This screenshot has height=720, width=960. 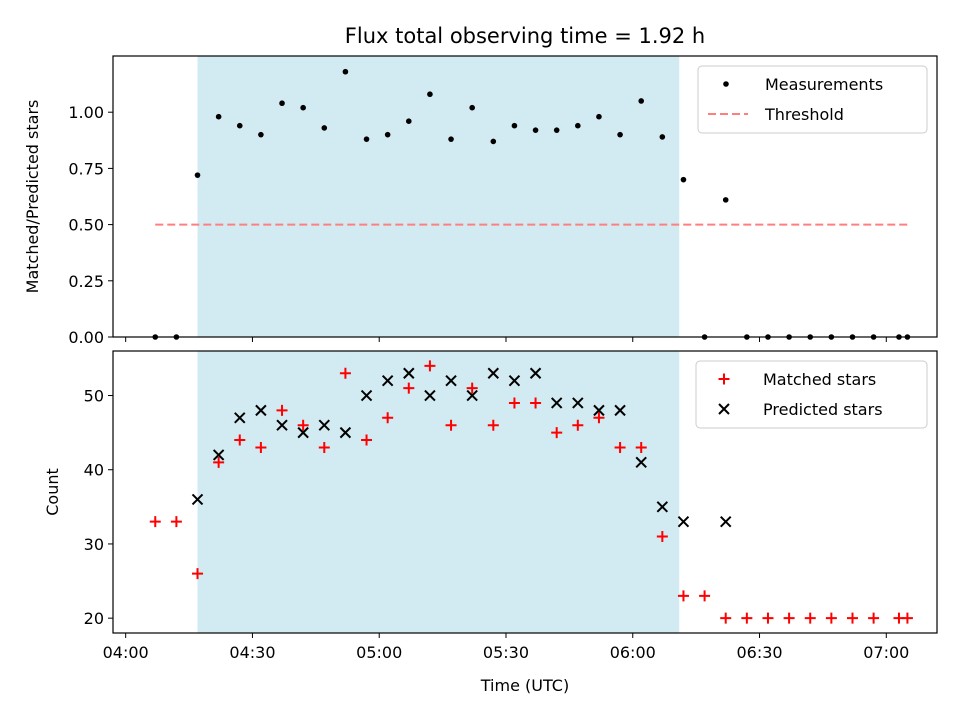 I want to click on y-tick-label: 20, so click(x=94, y=618).